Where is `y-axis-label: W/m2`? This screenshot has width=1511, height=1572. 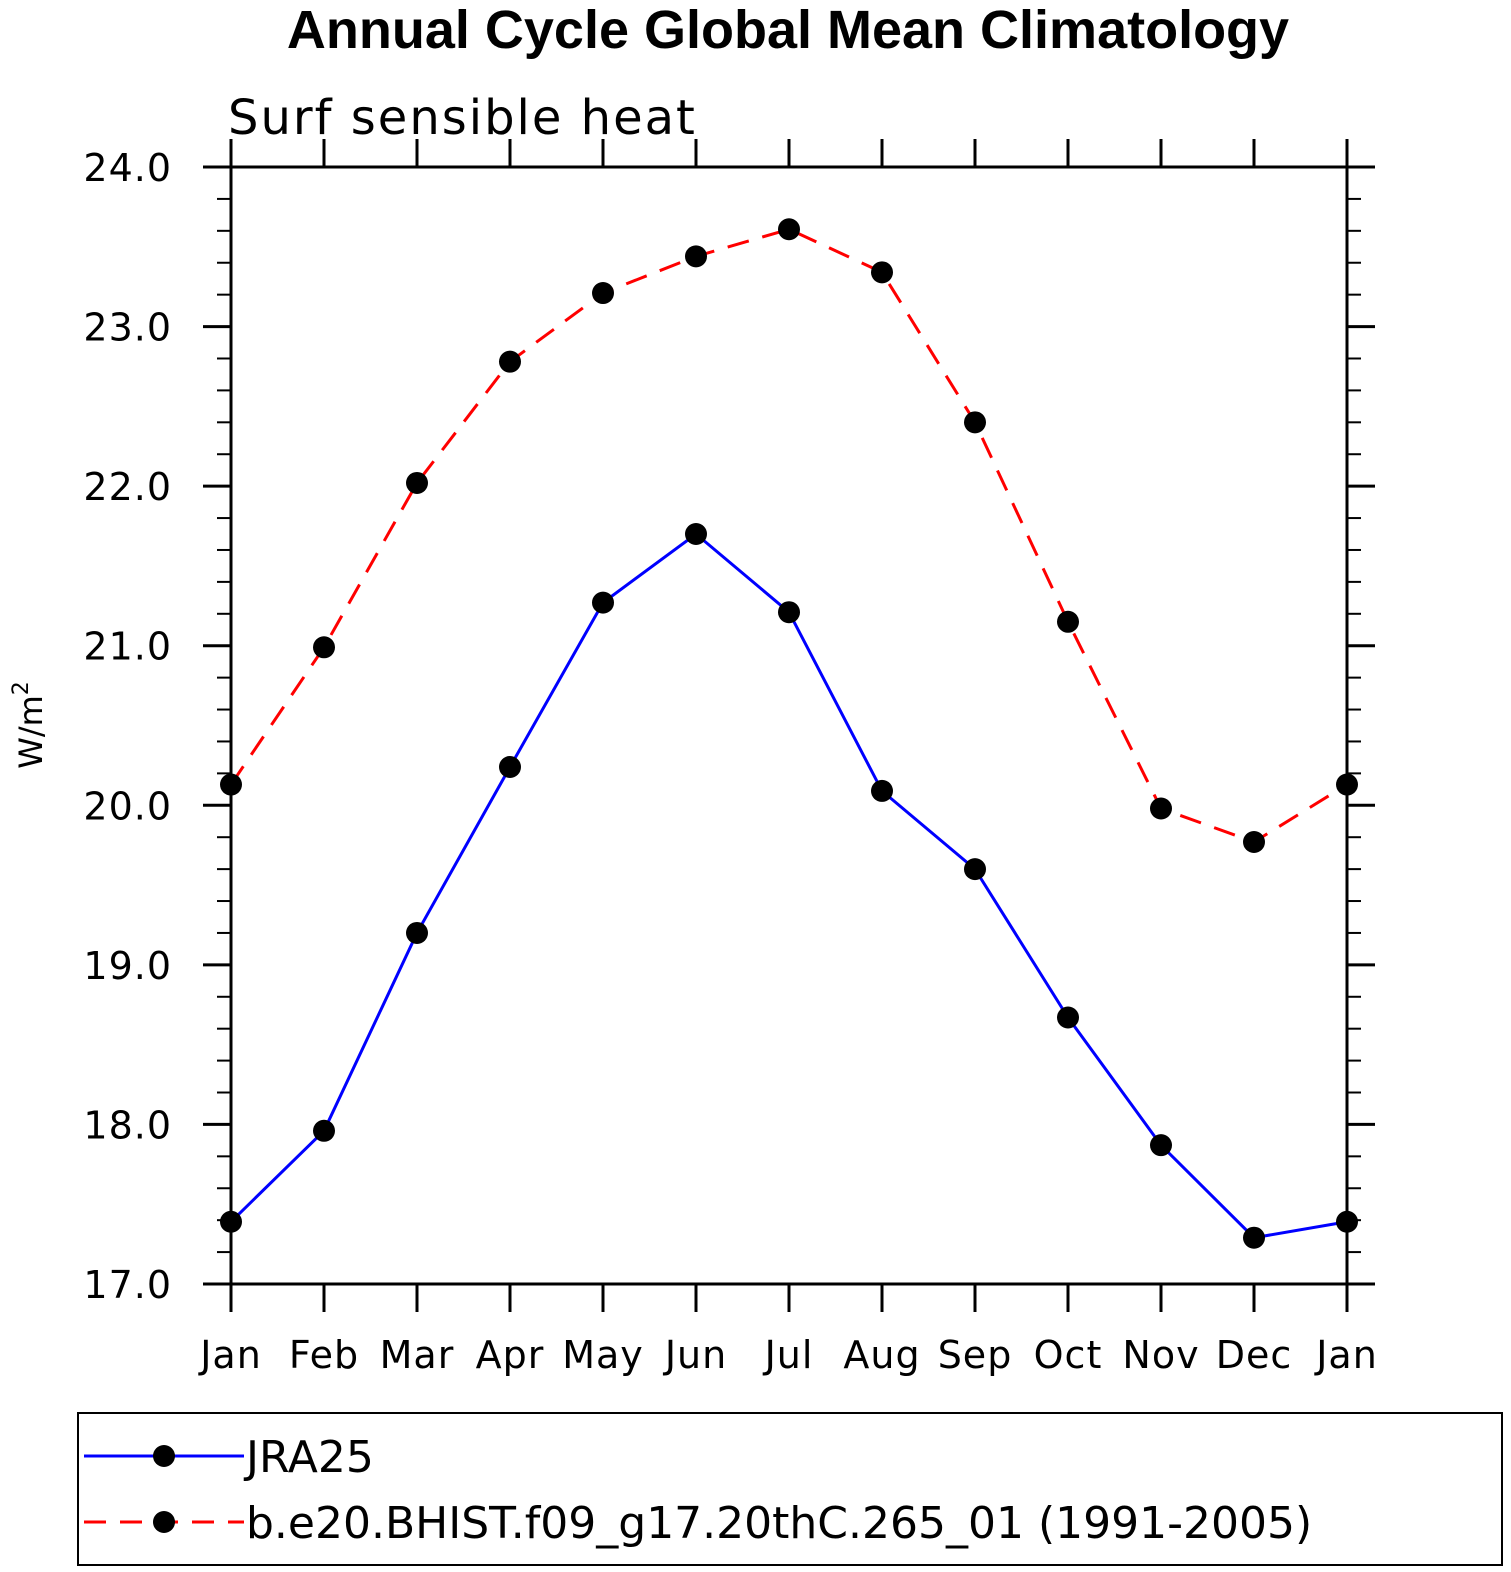
y-axis-label: W/m2 is located at coordinates (29, 725).